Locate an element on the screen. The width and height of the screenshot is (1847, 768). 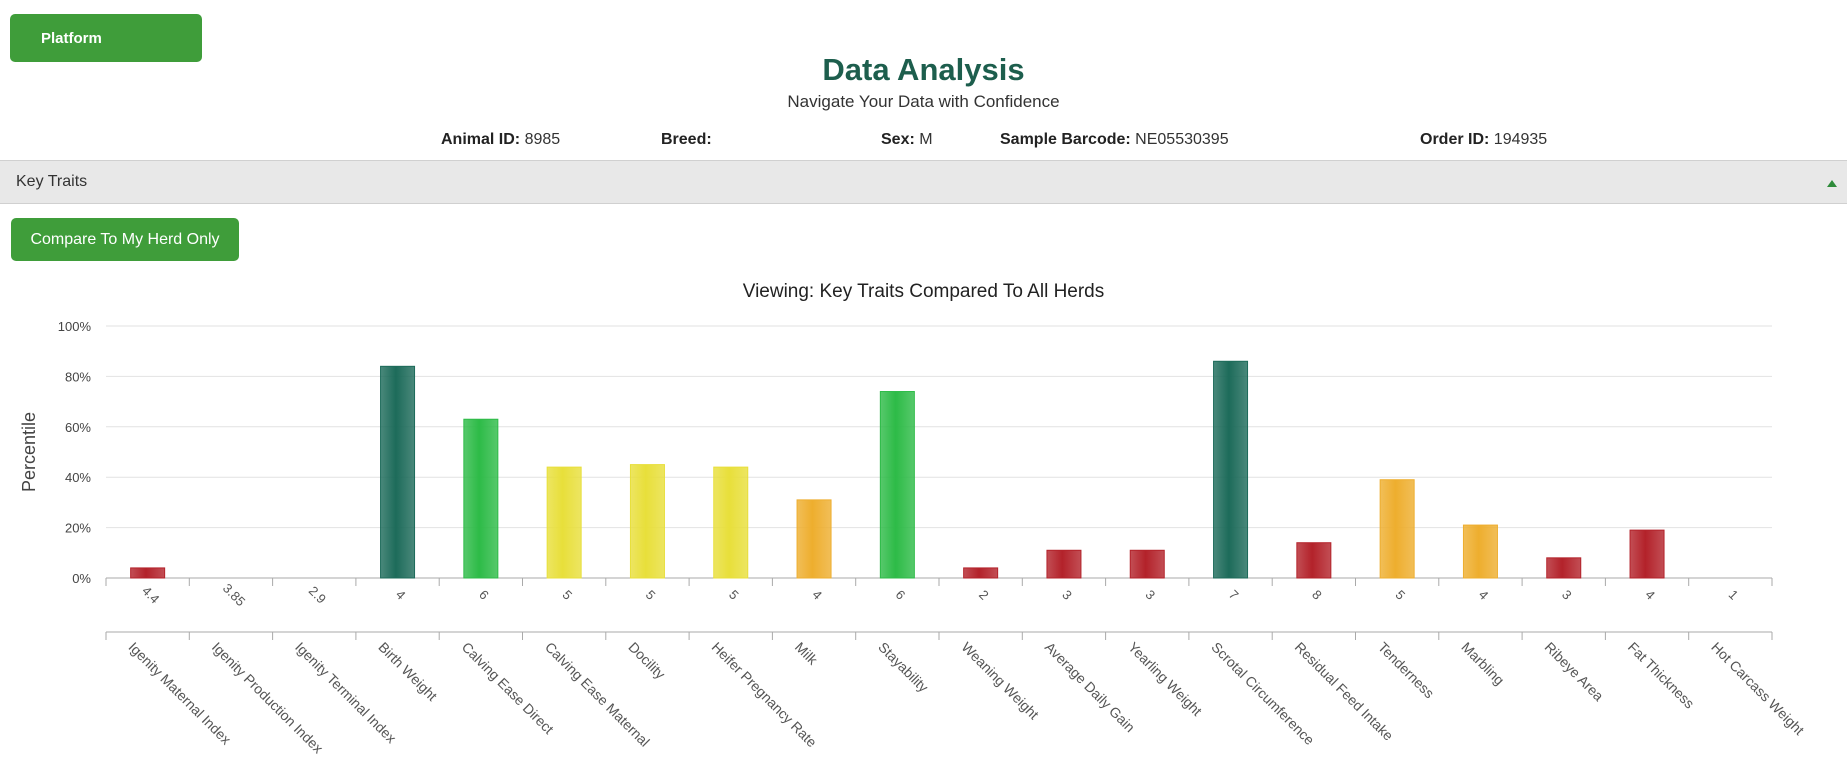
sex-value: M is located at coordinates (926, 139).